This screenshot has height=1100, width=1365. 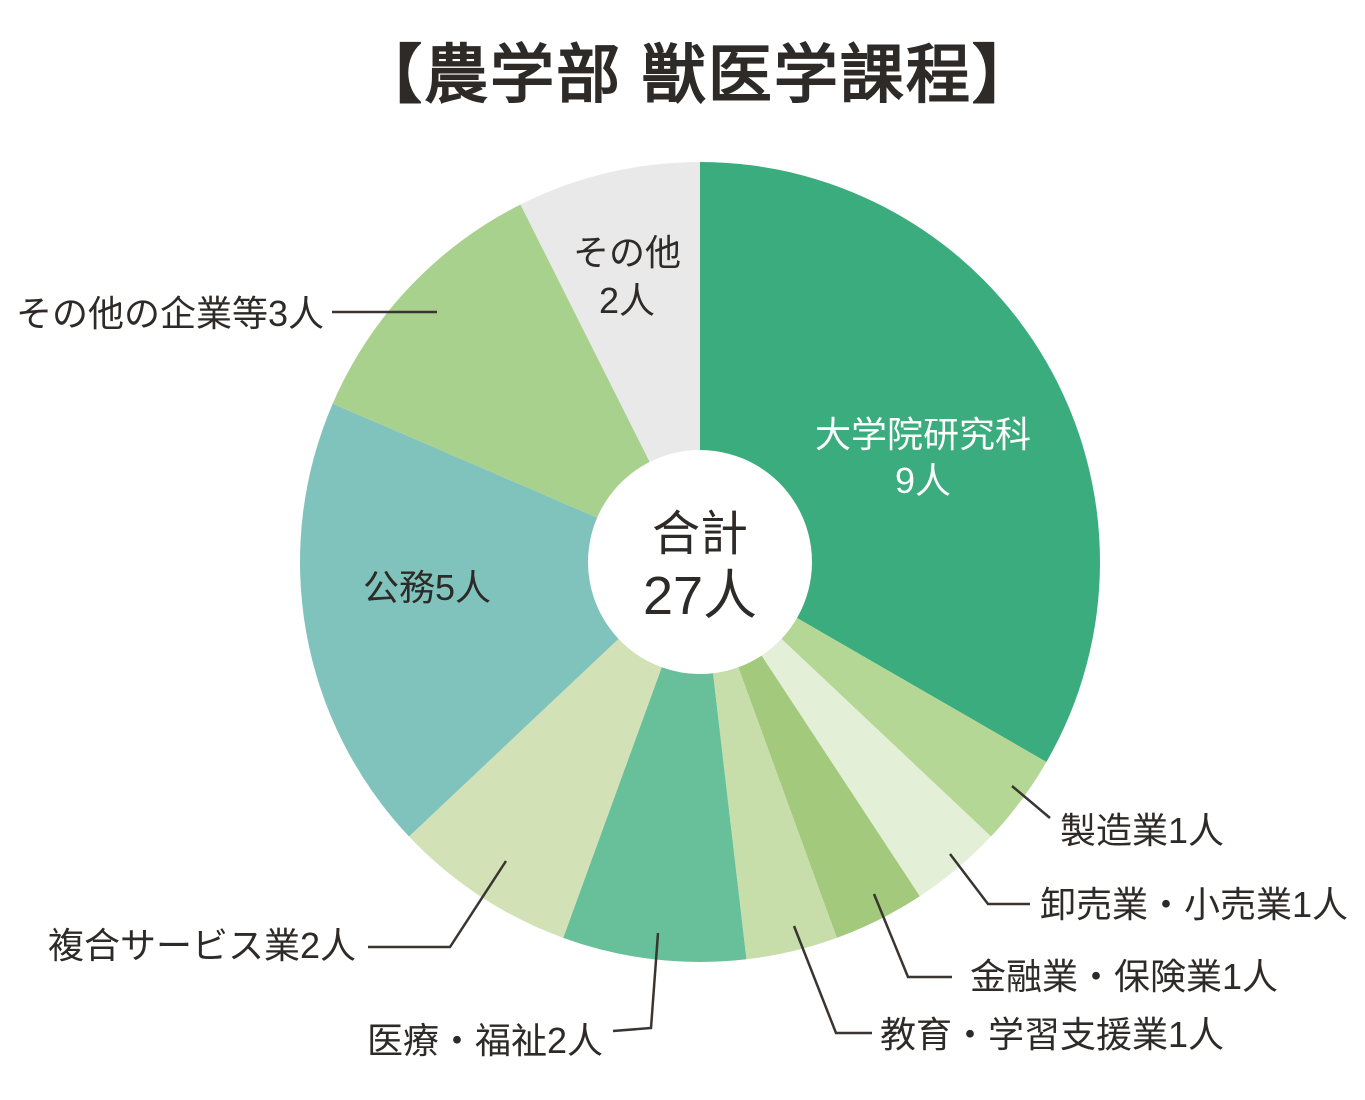 What do you see at coordinates (923, 434) in the screenshot?
I see `slice-label-graduate-school-line1: 大学院研究科` at bounding box center [923, 434].